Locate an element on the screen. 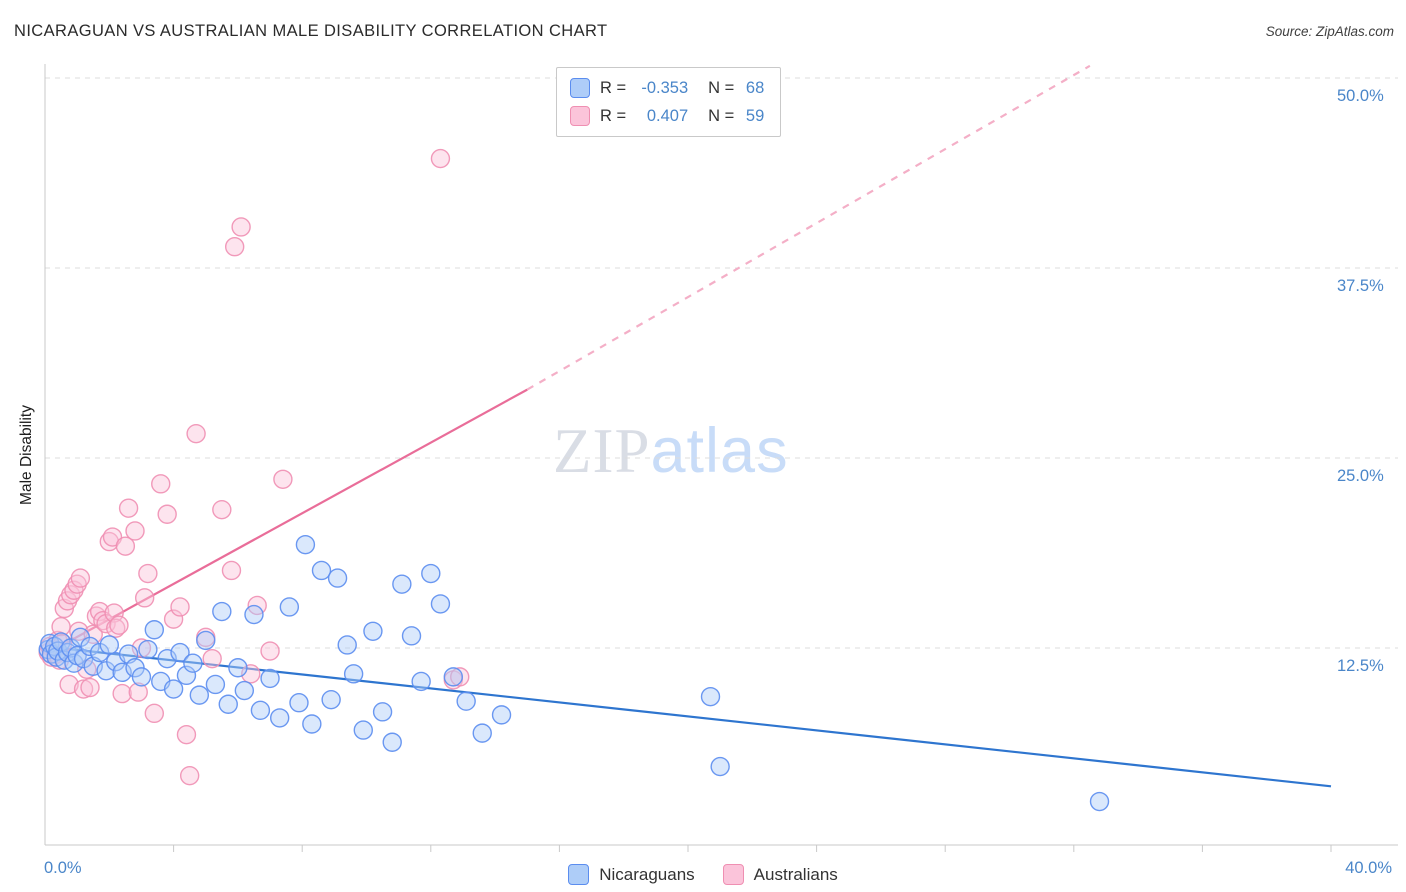 This screenshot has height=892, width=1406. series-legend: Nicaraguans Australians is located at coordinates (703, 874).